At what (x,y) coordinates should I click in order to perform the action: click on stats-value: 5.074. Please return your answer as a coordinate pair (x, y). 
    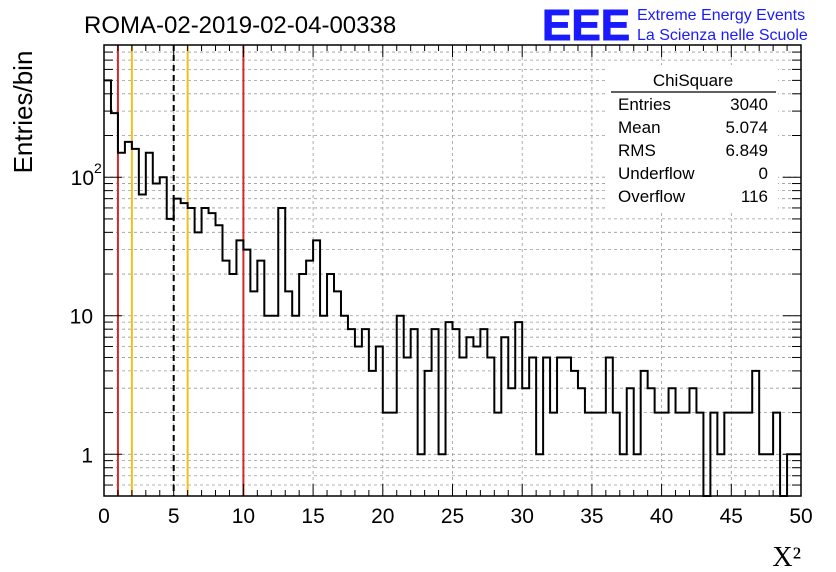
    Looking at the image, I should click on (746, 127).